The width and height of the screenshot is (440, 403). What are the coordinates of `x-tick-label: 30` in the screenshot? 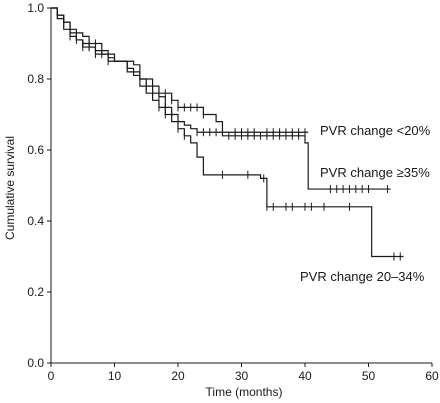 It's located at (242, 376).